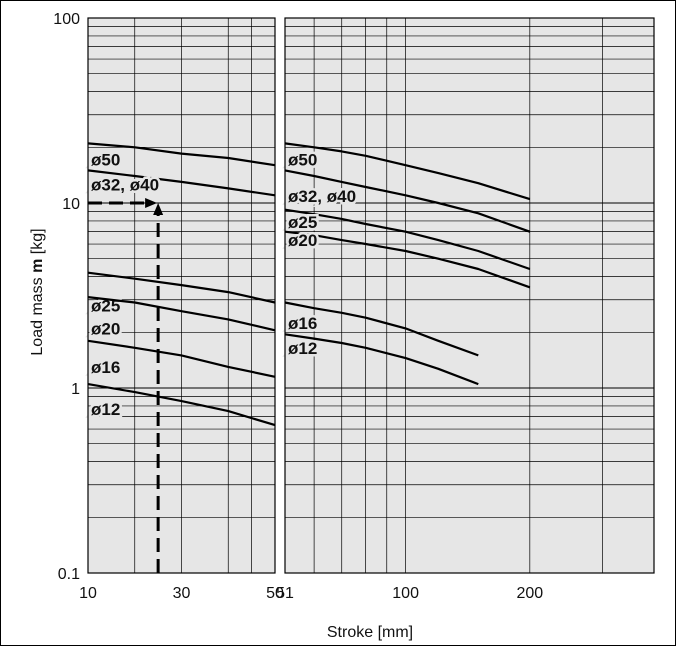  Describe the element at coordinates (370, 632) in the screenshot. I see `x-axis-title: Stroke [mm]` at that location.